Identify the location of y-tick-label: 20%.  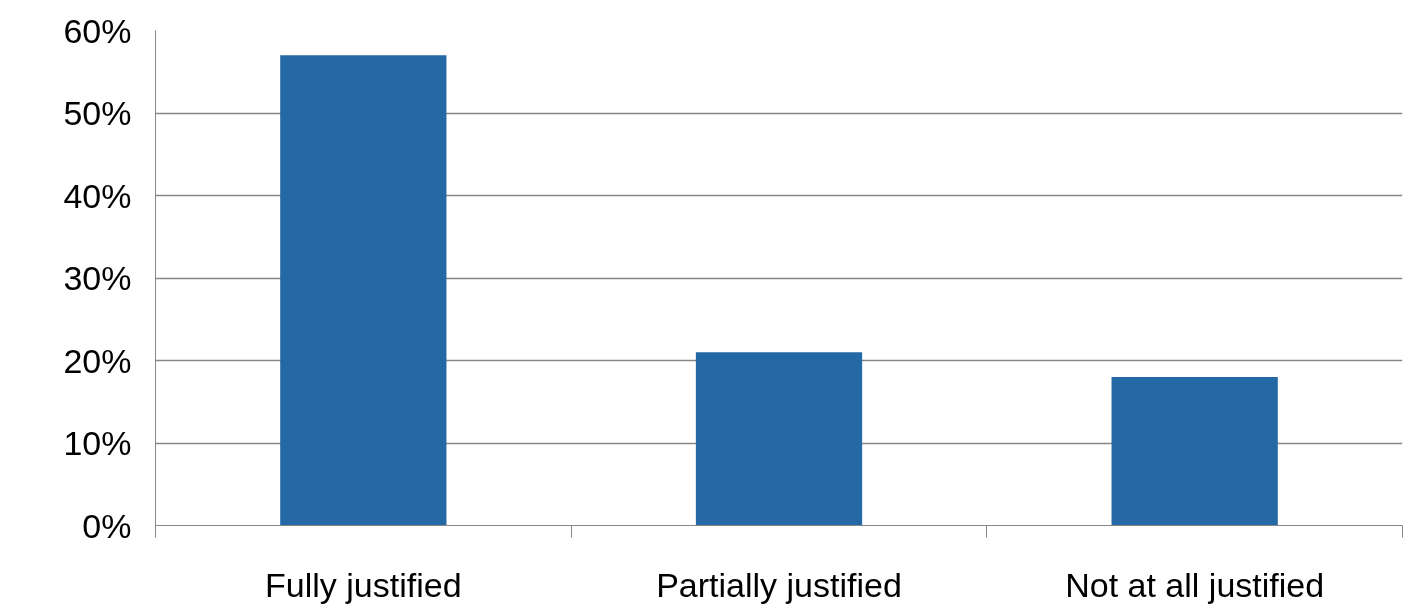
(97, 360).